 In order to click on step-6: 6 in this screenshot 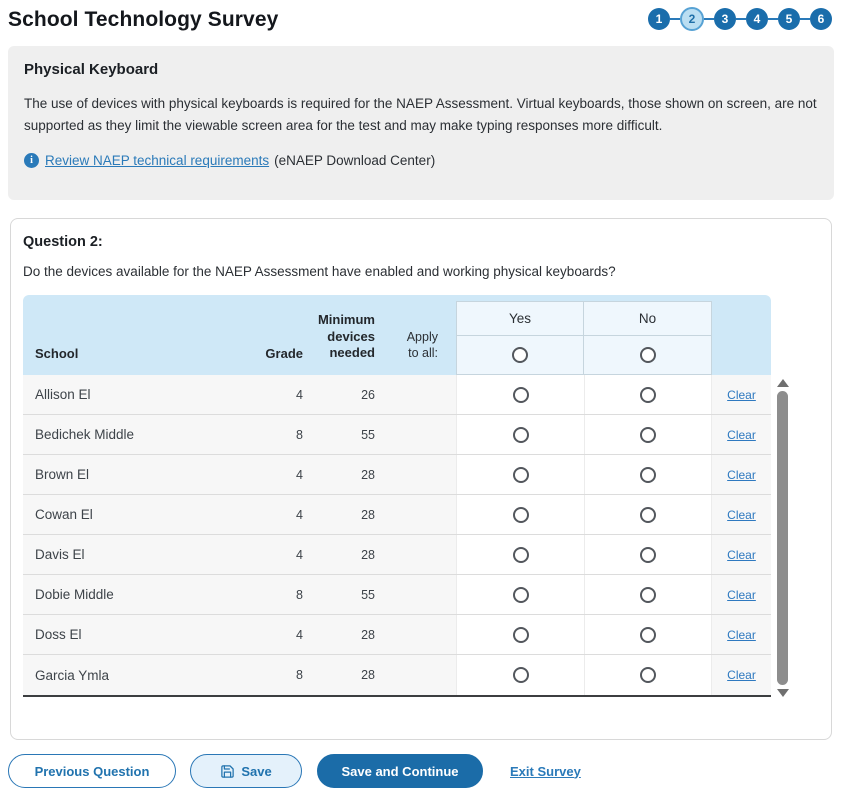, I will do `click(821, 19)`.